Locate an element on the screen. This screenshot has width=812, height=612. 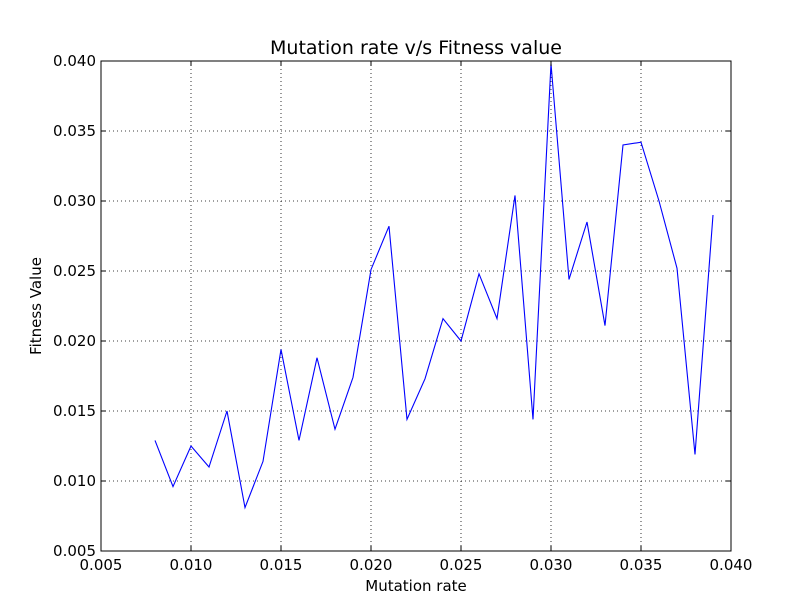
x-tick-label: 0.030 is located at coordinates (551, 565).